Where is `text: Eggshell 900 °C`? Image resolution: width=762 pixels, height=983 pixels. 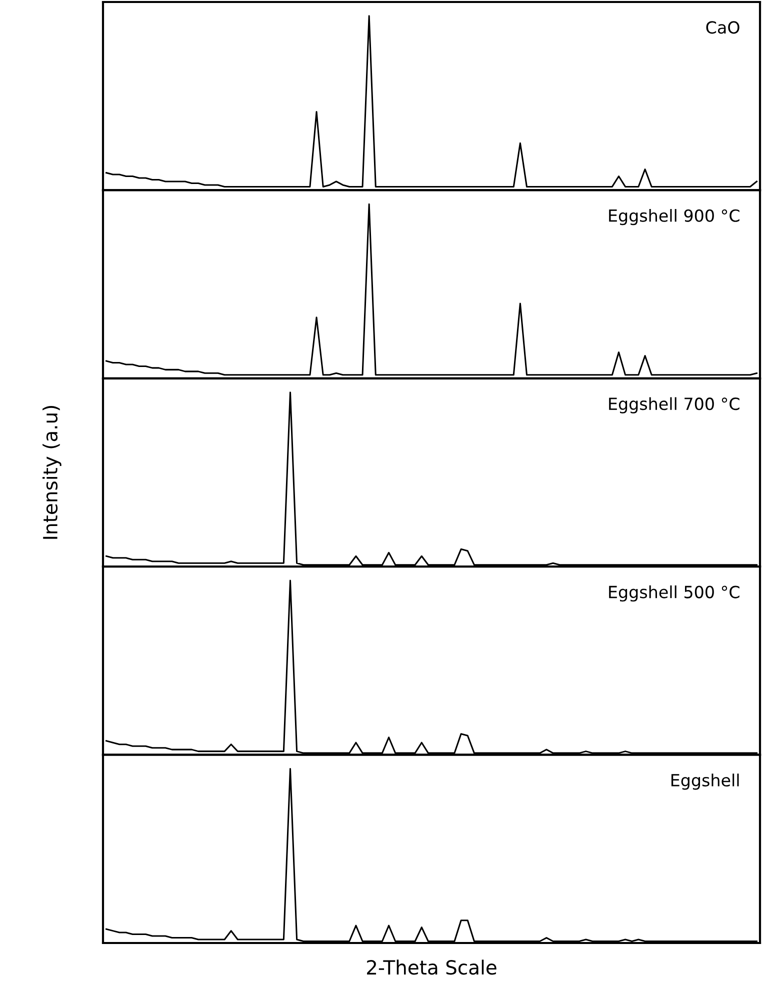
text: Eggshell 900 °C is located at coordinates (674, 217).